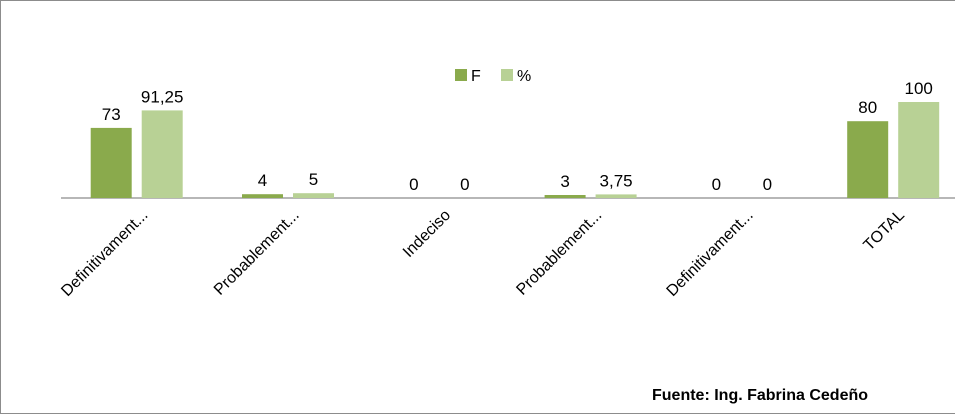  I want to click on data-label-f-4: 0, so click(716, 184).